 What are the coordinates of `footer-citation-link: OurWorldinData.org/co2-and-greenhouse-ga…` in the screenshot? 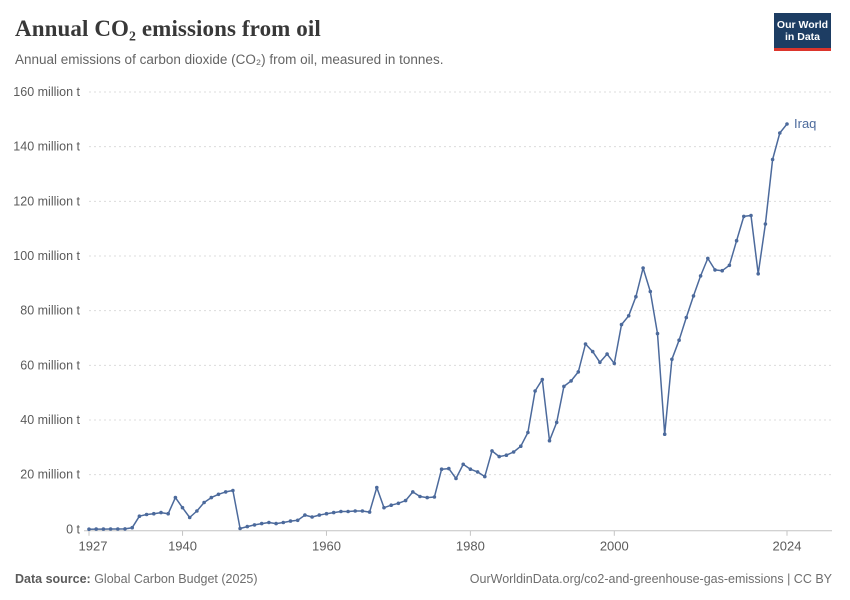 It's located at (650, 579).